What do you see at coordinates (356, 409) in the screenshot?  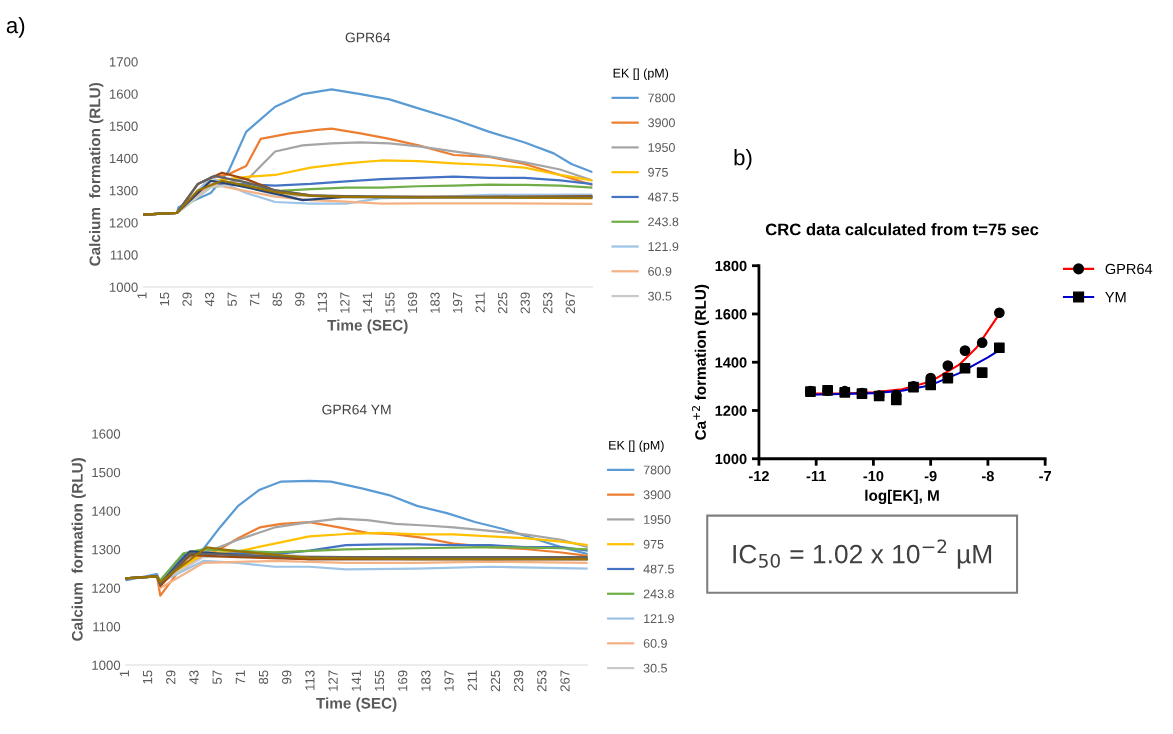 I see `chart-title: GPR64 YM` at bounding box center [356, 409].